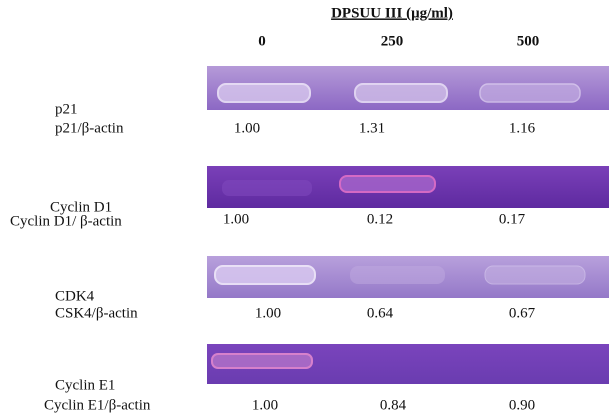 The width and height of the screenshot is (609, 416). I want to click on ratio-value: 1.16, so click(522, 128).